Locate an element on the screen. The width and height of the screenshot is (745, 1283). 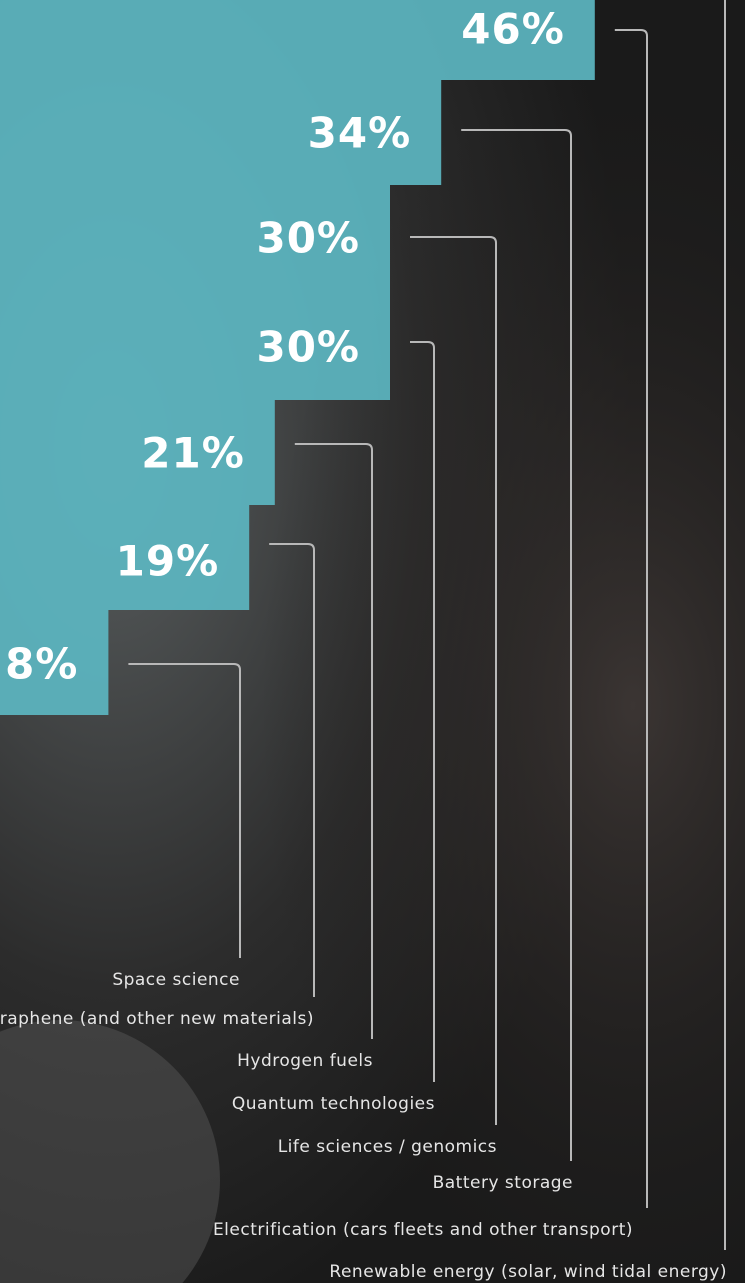
value-label: 34% is located at coordinates (360, 133).